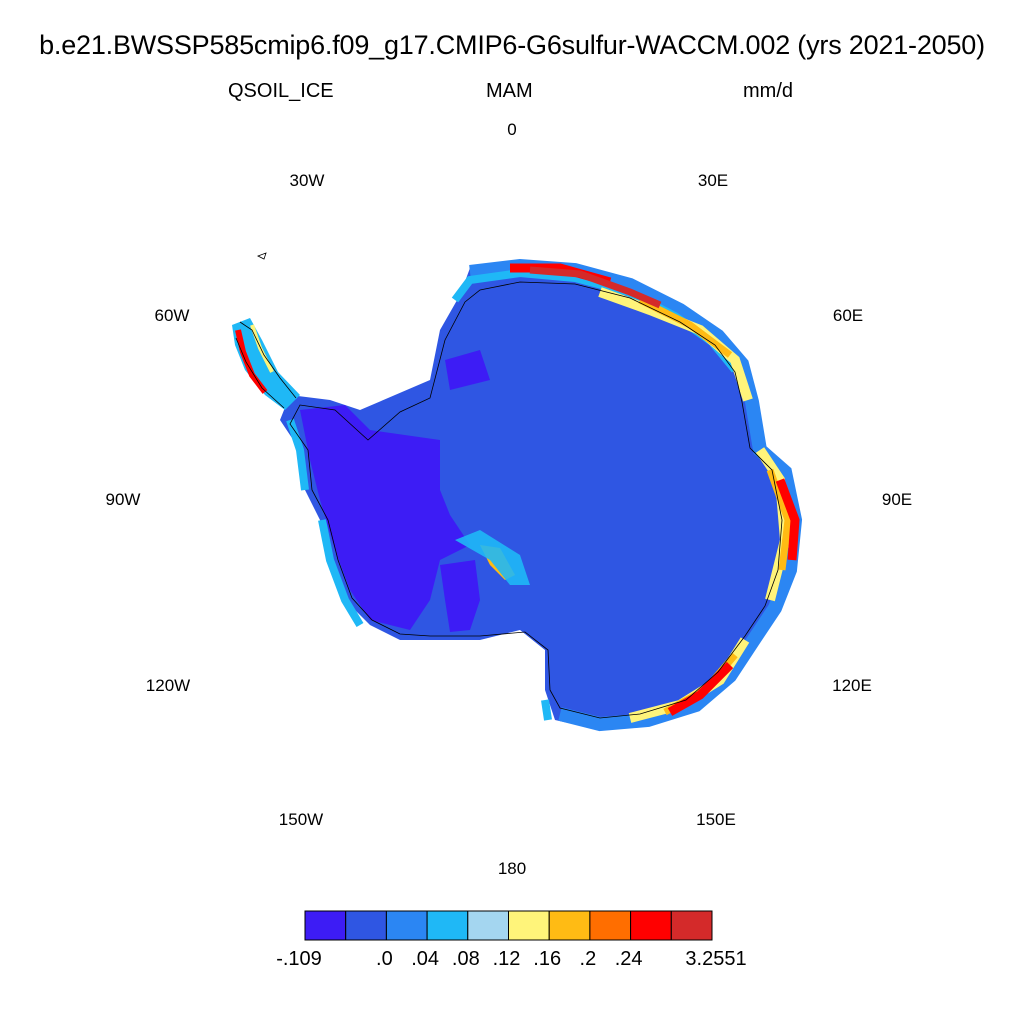  Describe the element at coordinates (628, 959) in the screenshot. I see `colorbar-tick-label: .24` at that location.